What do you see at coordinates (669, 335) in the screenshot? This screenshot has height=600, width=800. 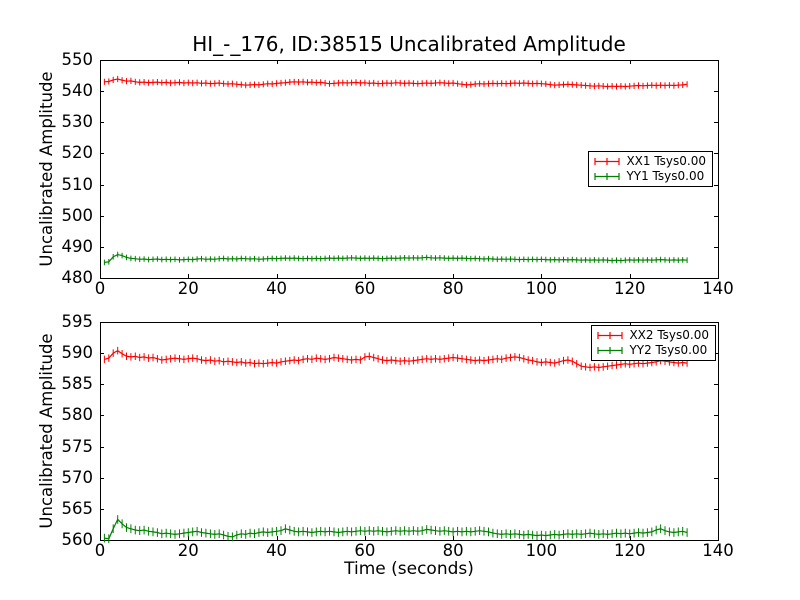 I see `legend-label: XX2 Tsys0.00` at bounding box center [669, 335].